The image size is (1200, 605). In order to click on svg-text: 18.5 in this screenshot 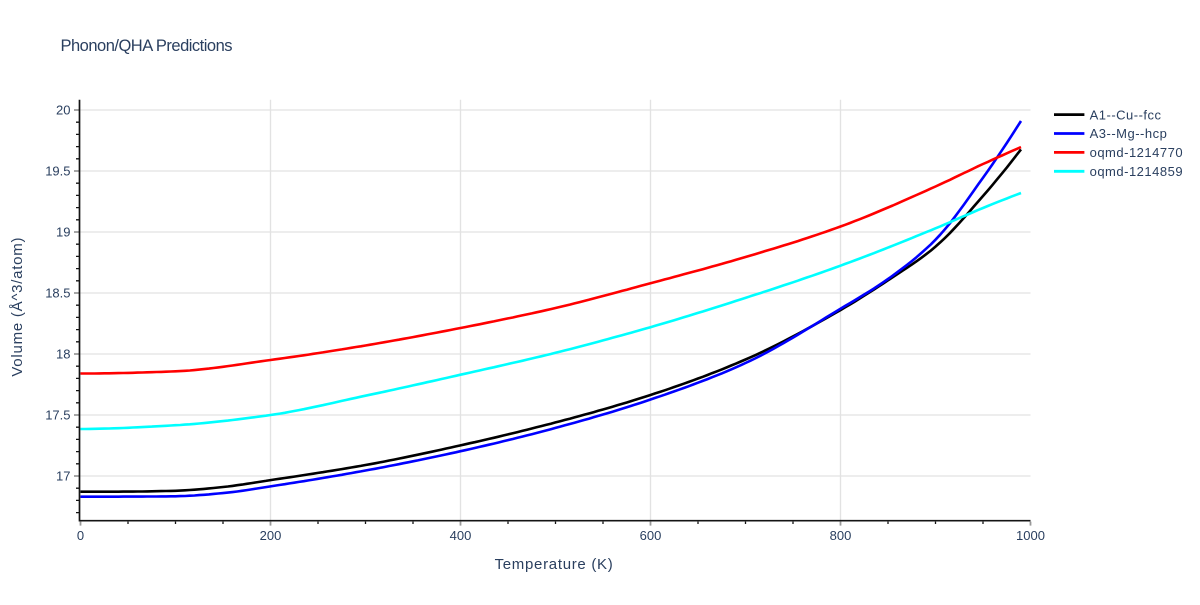, I will do `click(57, 293)`.